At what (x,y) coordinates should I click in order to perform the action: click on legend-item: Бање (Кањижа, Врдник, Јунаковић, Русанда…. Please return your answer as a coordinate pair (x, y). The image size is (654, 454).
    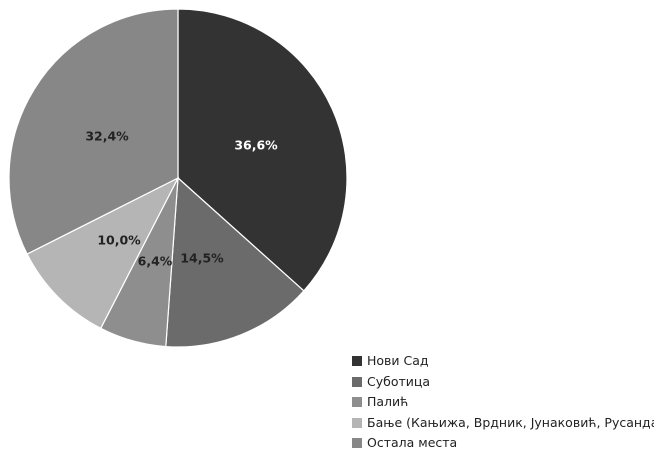
    Looking at the image, I should click on (503, 423).